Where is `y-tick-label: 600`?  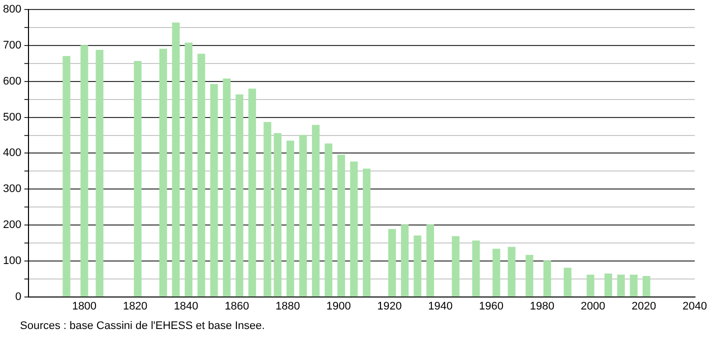 y-tick-label: 600 is located at coordinates (12, 81).